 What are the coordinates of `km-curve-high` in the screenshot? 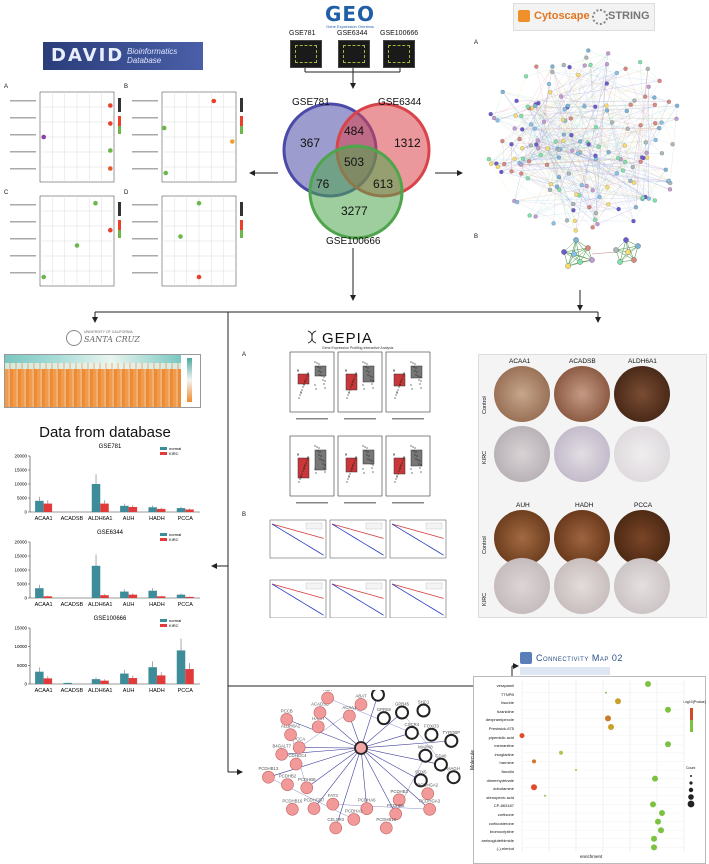 It's located at (297, 531).